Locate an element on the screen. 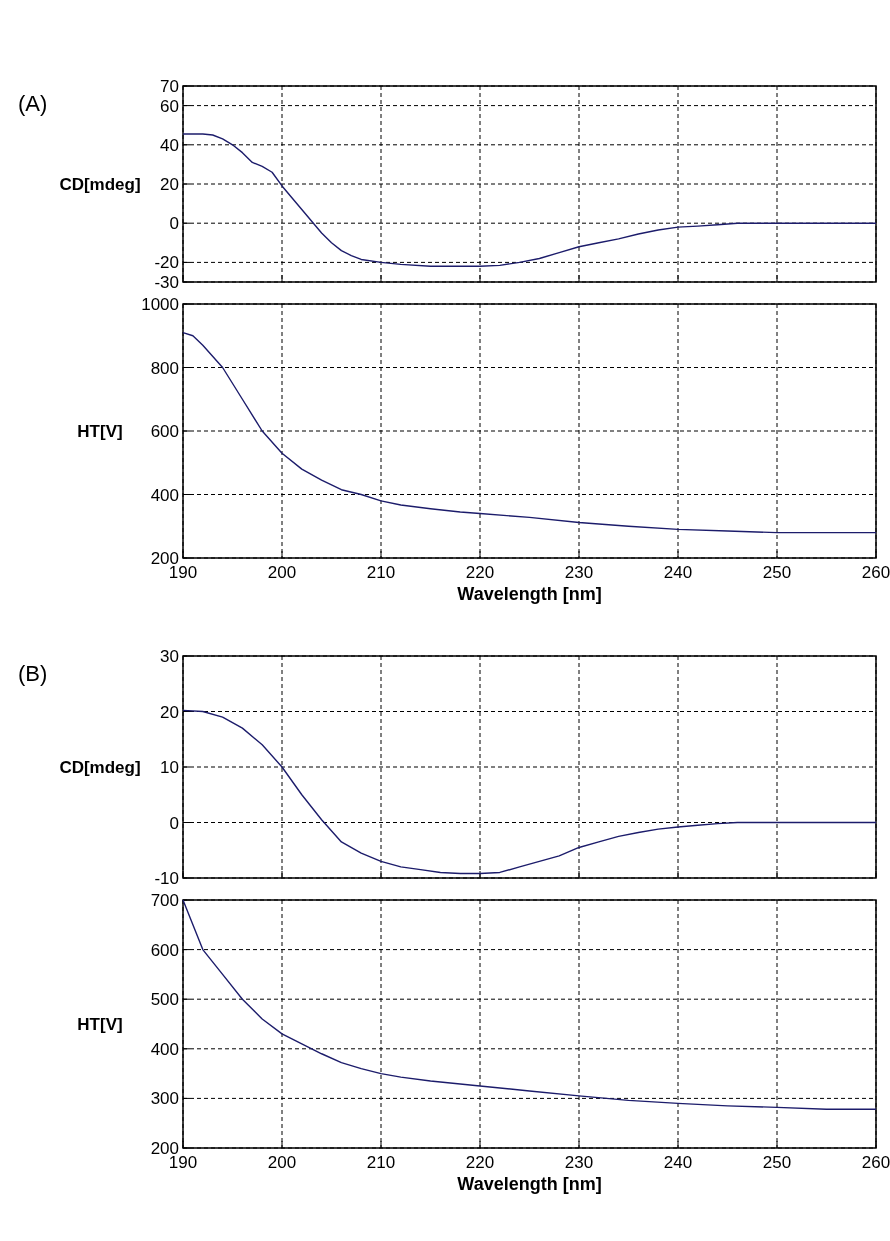  y-tick-label: 1000 is located at coordinates (160, 304).